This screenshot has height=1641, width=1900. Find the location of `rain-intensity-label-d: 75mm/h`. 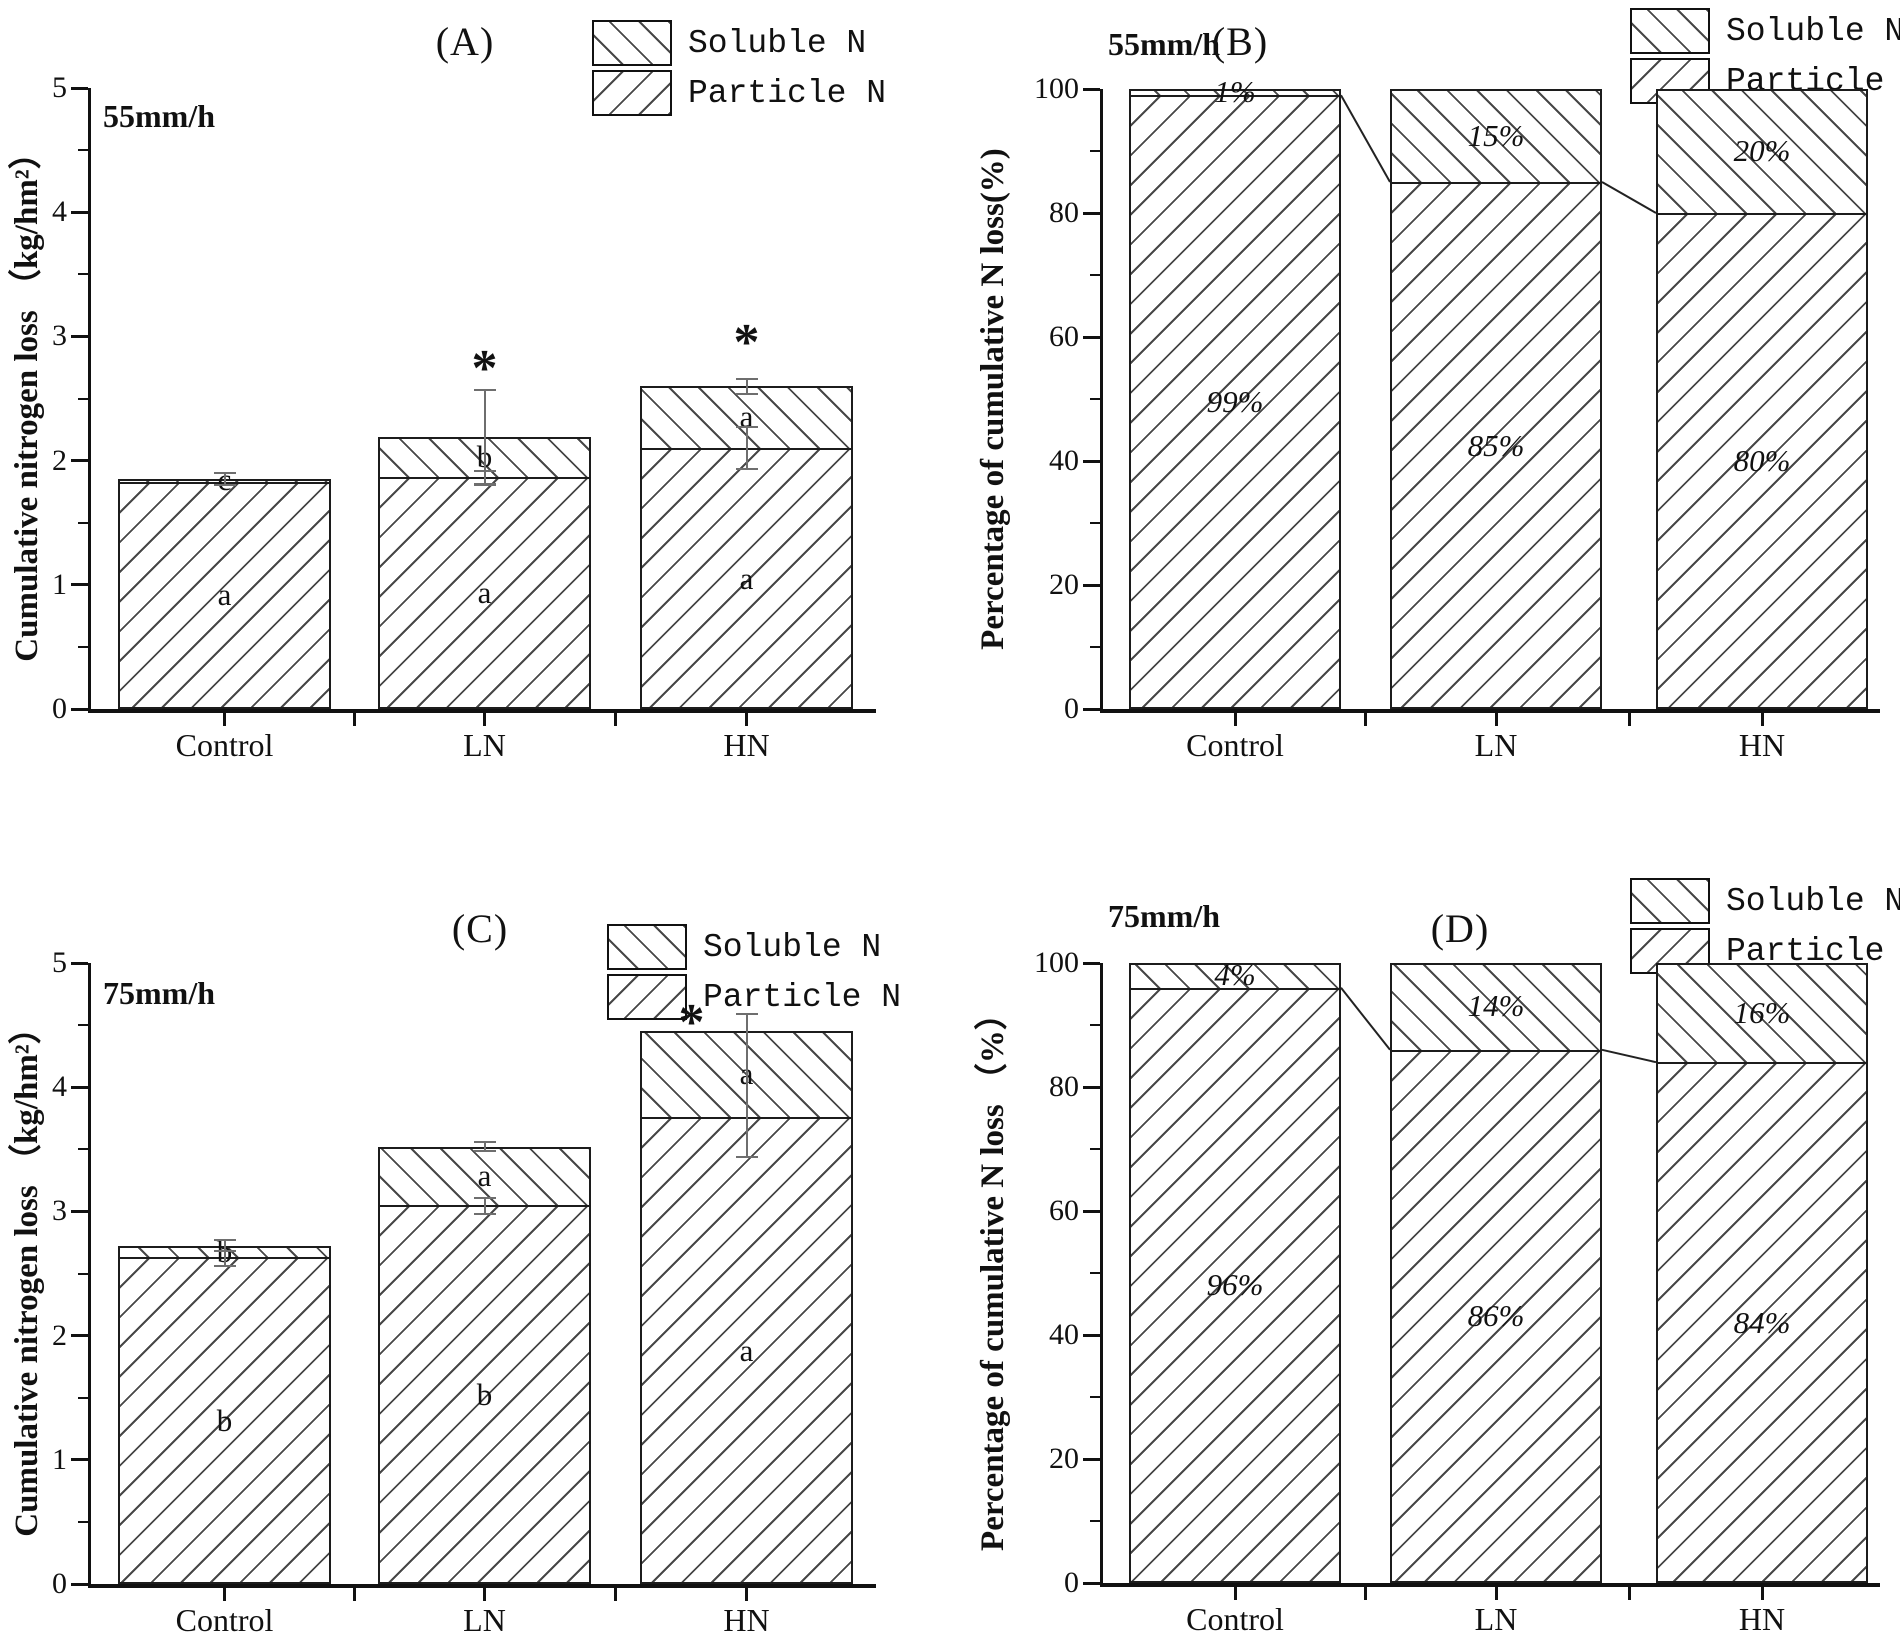

rain-intensity-label-d: 75mm/h is located at coordinates (1164, 916).